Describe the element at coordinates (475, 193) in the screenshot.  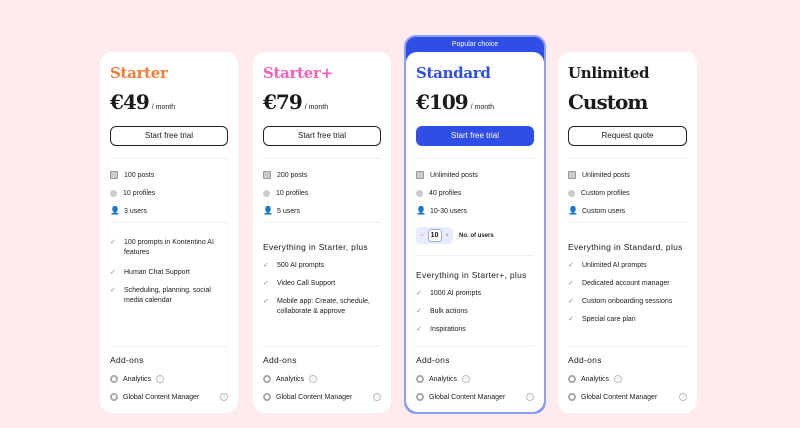
I see `limit-profiles: 40 profiles` at that location.